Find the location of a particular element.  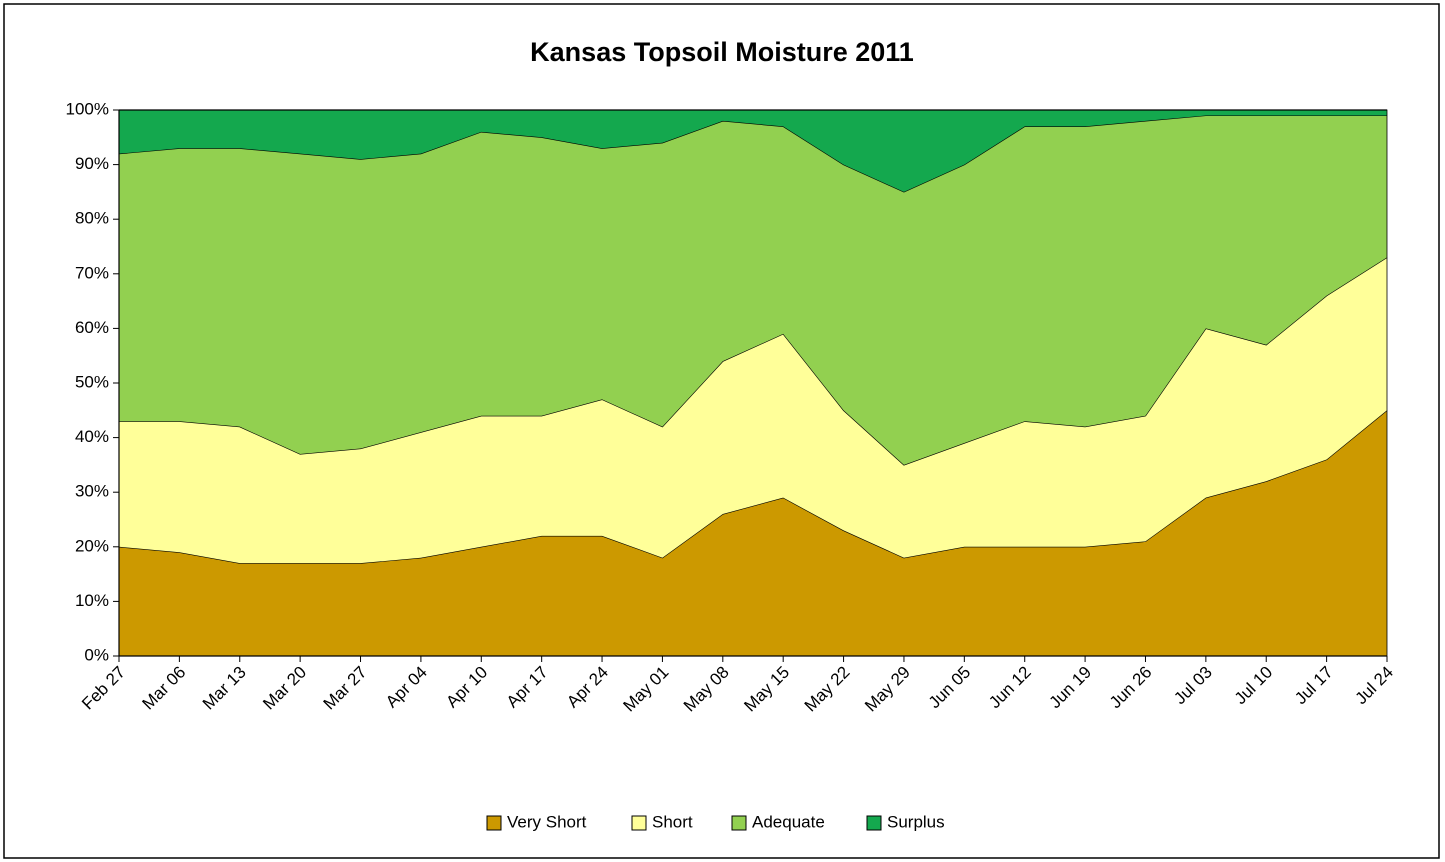

y-tick-label: 80% is located at coordinates (92, 218).